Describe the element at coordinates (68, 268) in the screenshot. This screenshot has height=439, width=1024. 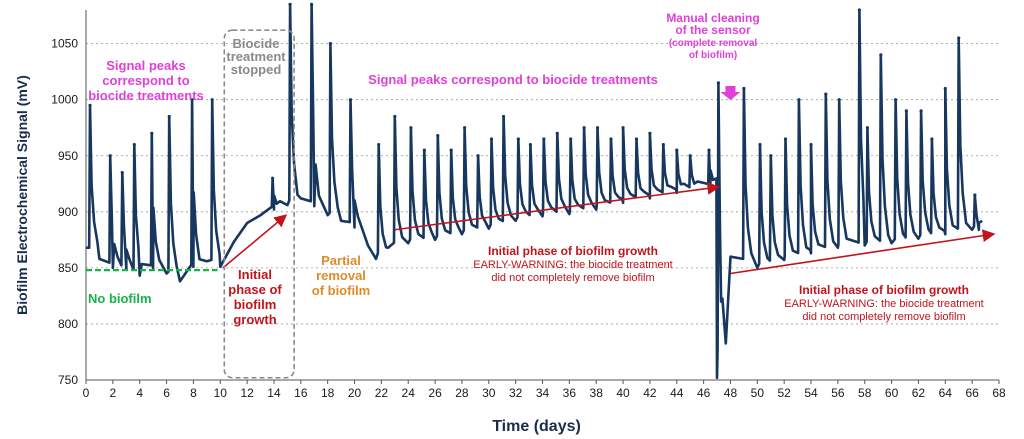
I see `y-tick-label: 850` at that location.